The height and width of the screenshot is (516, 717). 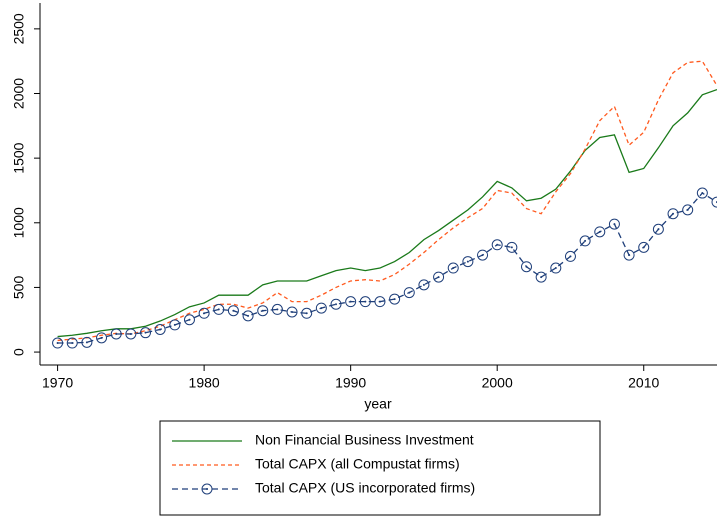 What do you see at coordinates (350, 383) in the screenshot?
I see `x-tick-label: 1990` at bounding box center [350, 383].